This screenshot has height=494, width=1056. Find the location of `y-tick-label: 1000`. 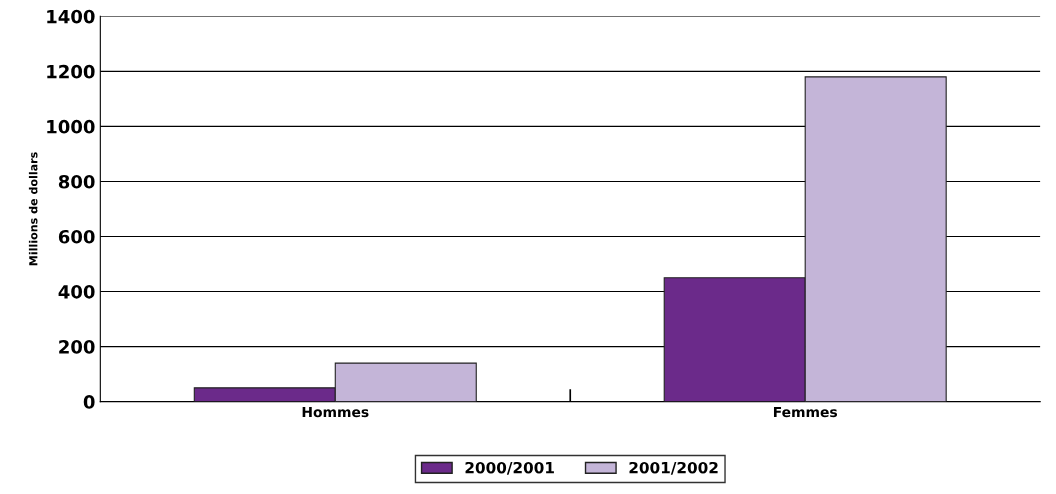

y-tick-label: 1000 is located at coordinates (71, 126).